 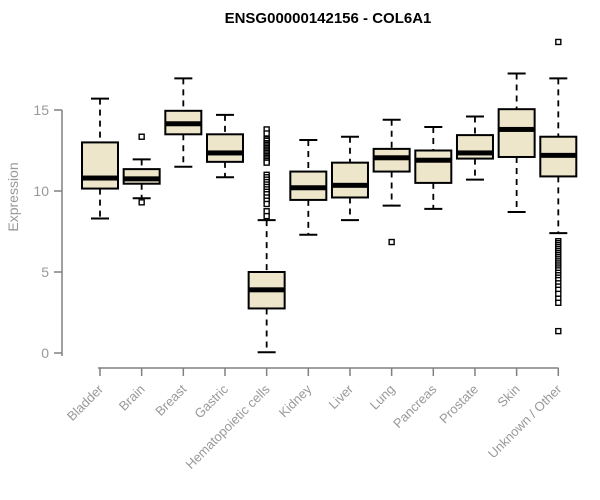 I want to click on box-unknown-other, so click(x=558, y=186).